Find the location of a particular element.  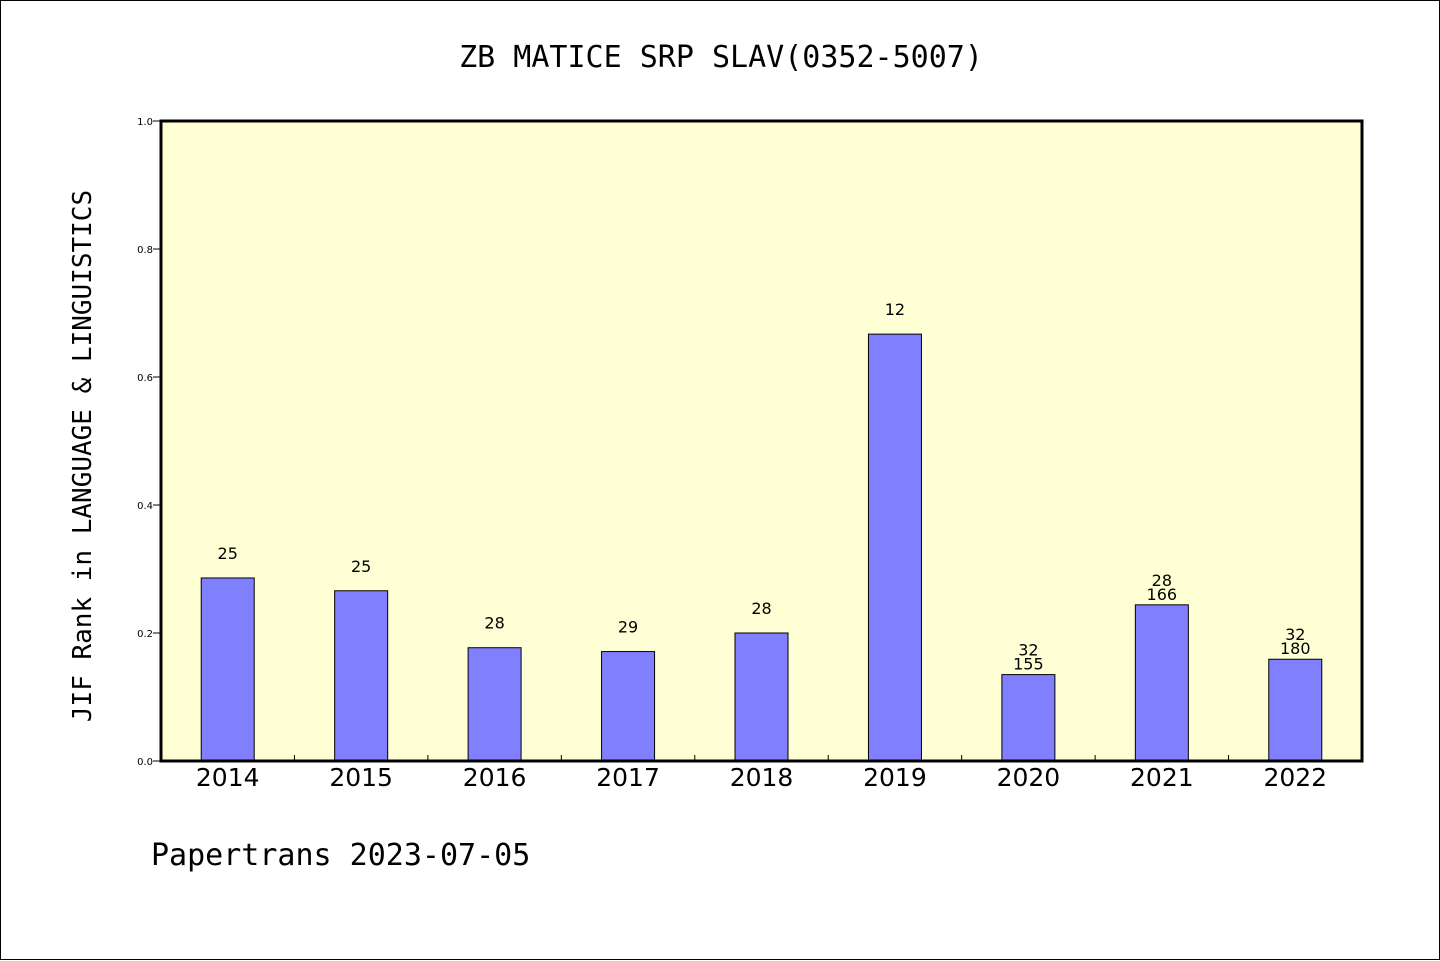

x-tick-label: 2020 is located at coordinates (1029, 777).